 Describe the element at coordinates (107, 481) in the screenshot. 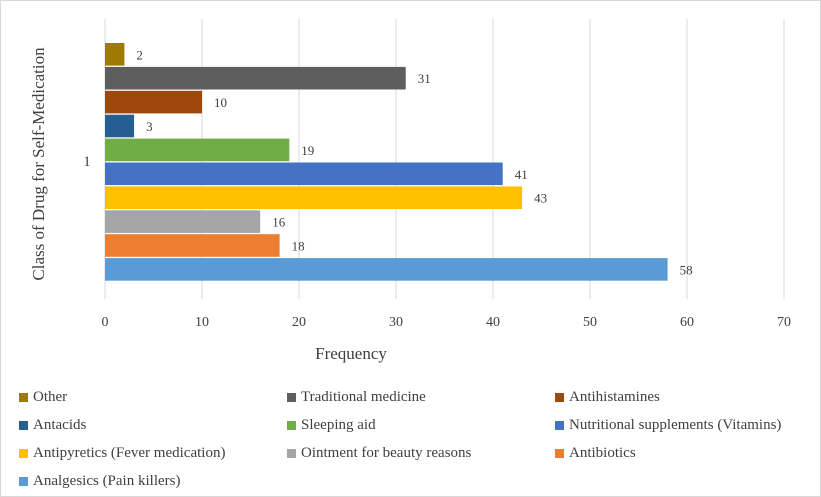

I see `legend-label: Analgesics (Pain killers)` at that location.